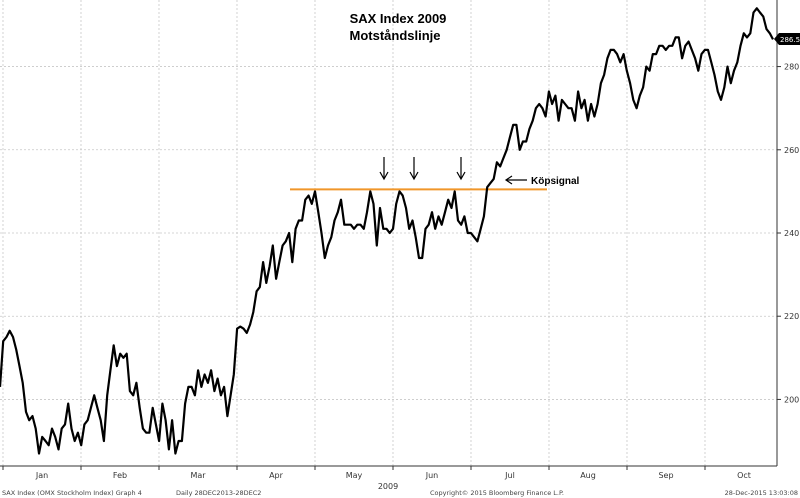  What do you see at coordinates (120, 475) in the screenshot?
I see `x-tick-label: Feb` at bounding box center [120, 475].